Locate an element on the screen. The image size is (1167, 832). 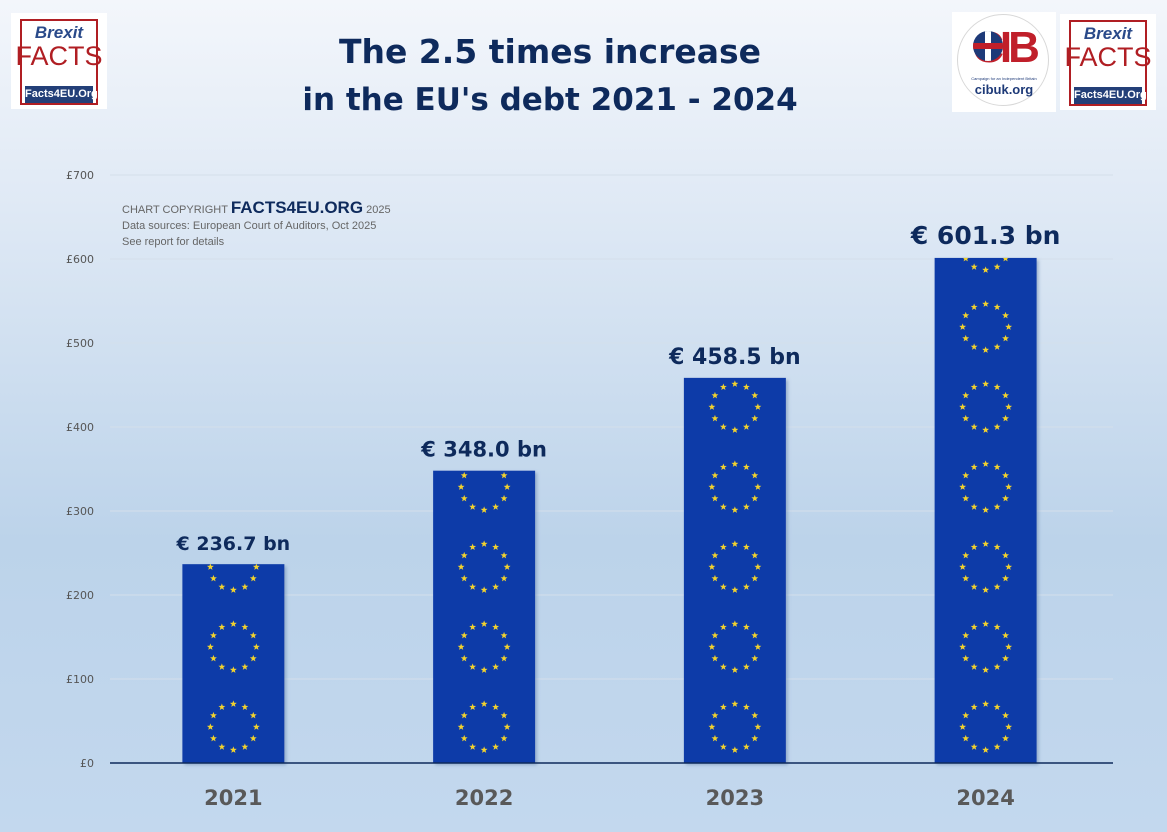
y-tick-label: £600 is located at coordinates (80, 259).